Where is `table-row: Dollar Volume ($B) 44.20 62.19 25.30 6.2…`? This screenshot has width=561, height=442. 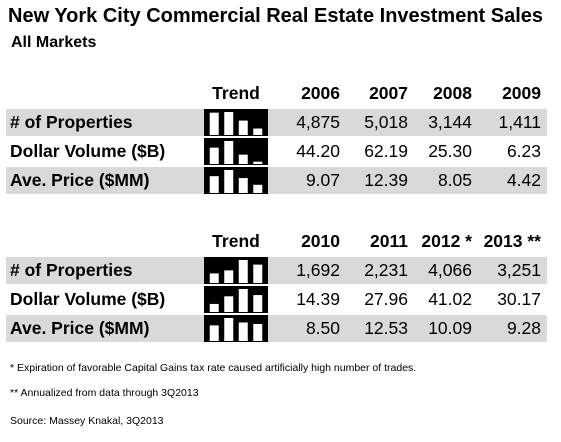
table-row: Dollar Volume ($B) 44.20 62.19 25.30 6.2… is located at coordinates (276, 151).